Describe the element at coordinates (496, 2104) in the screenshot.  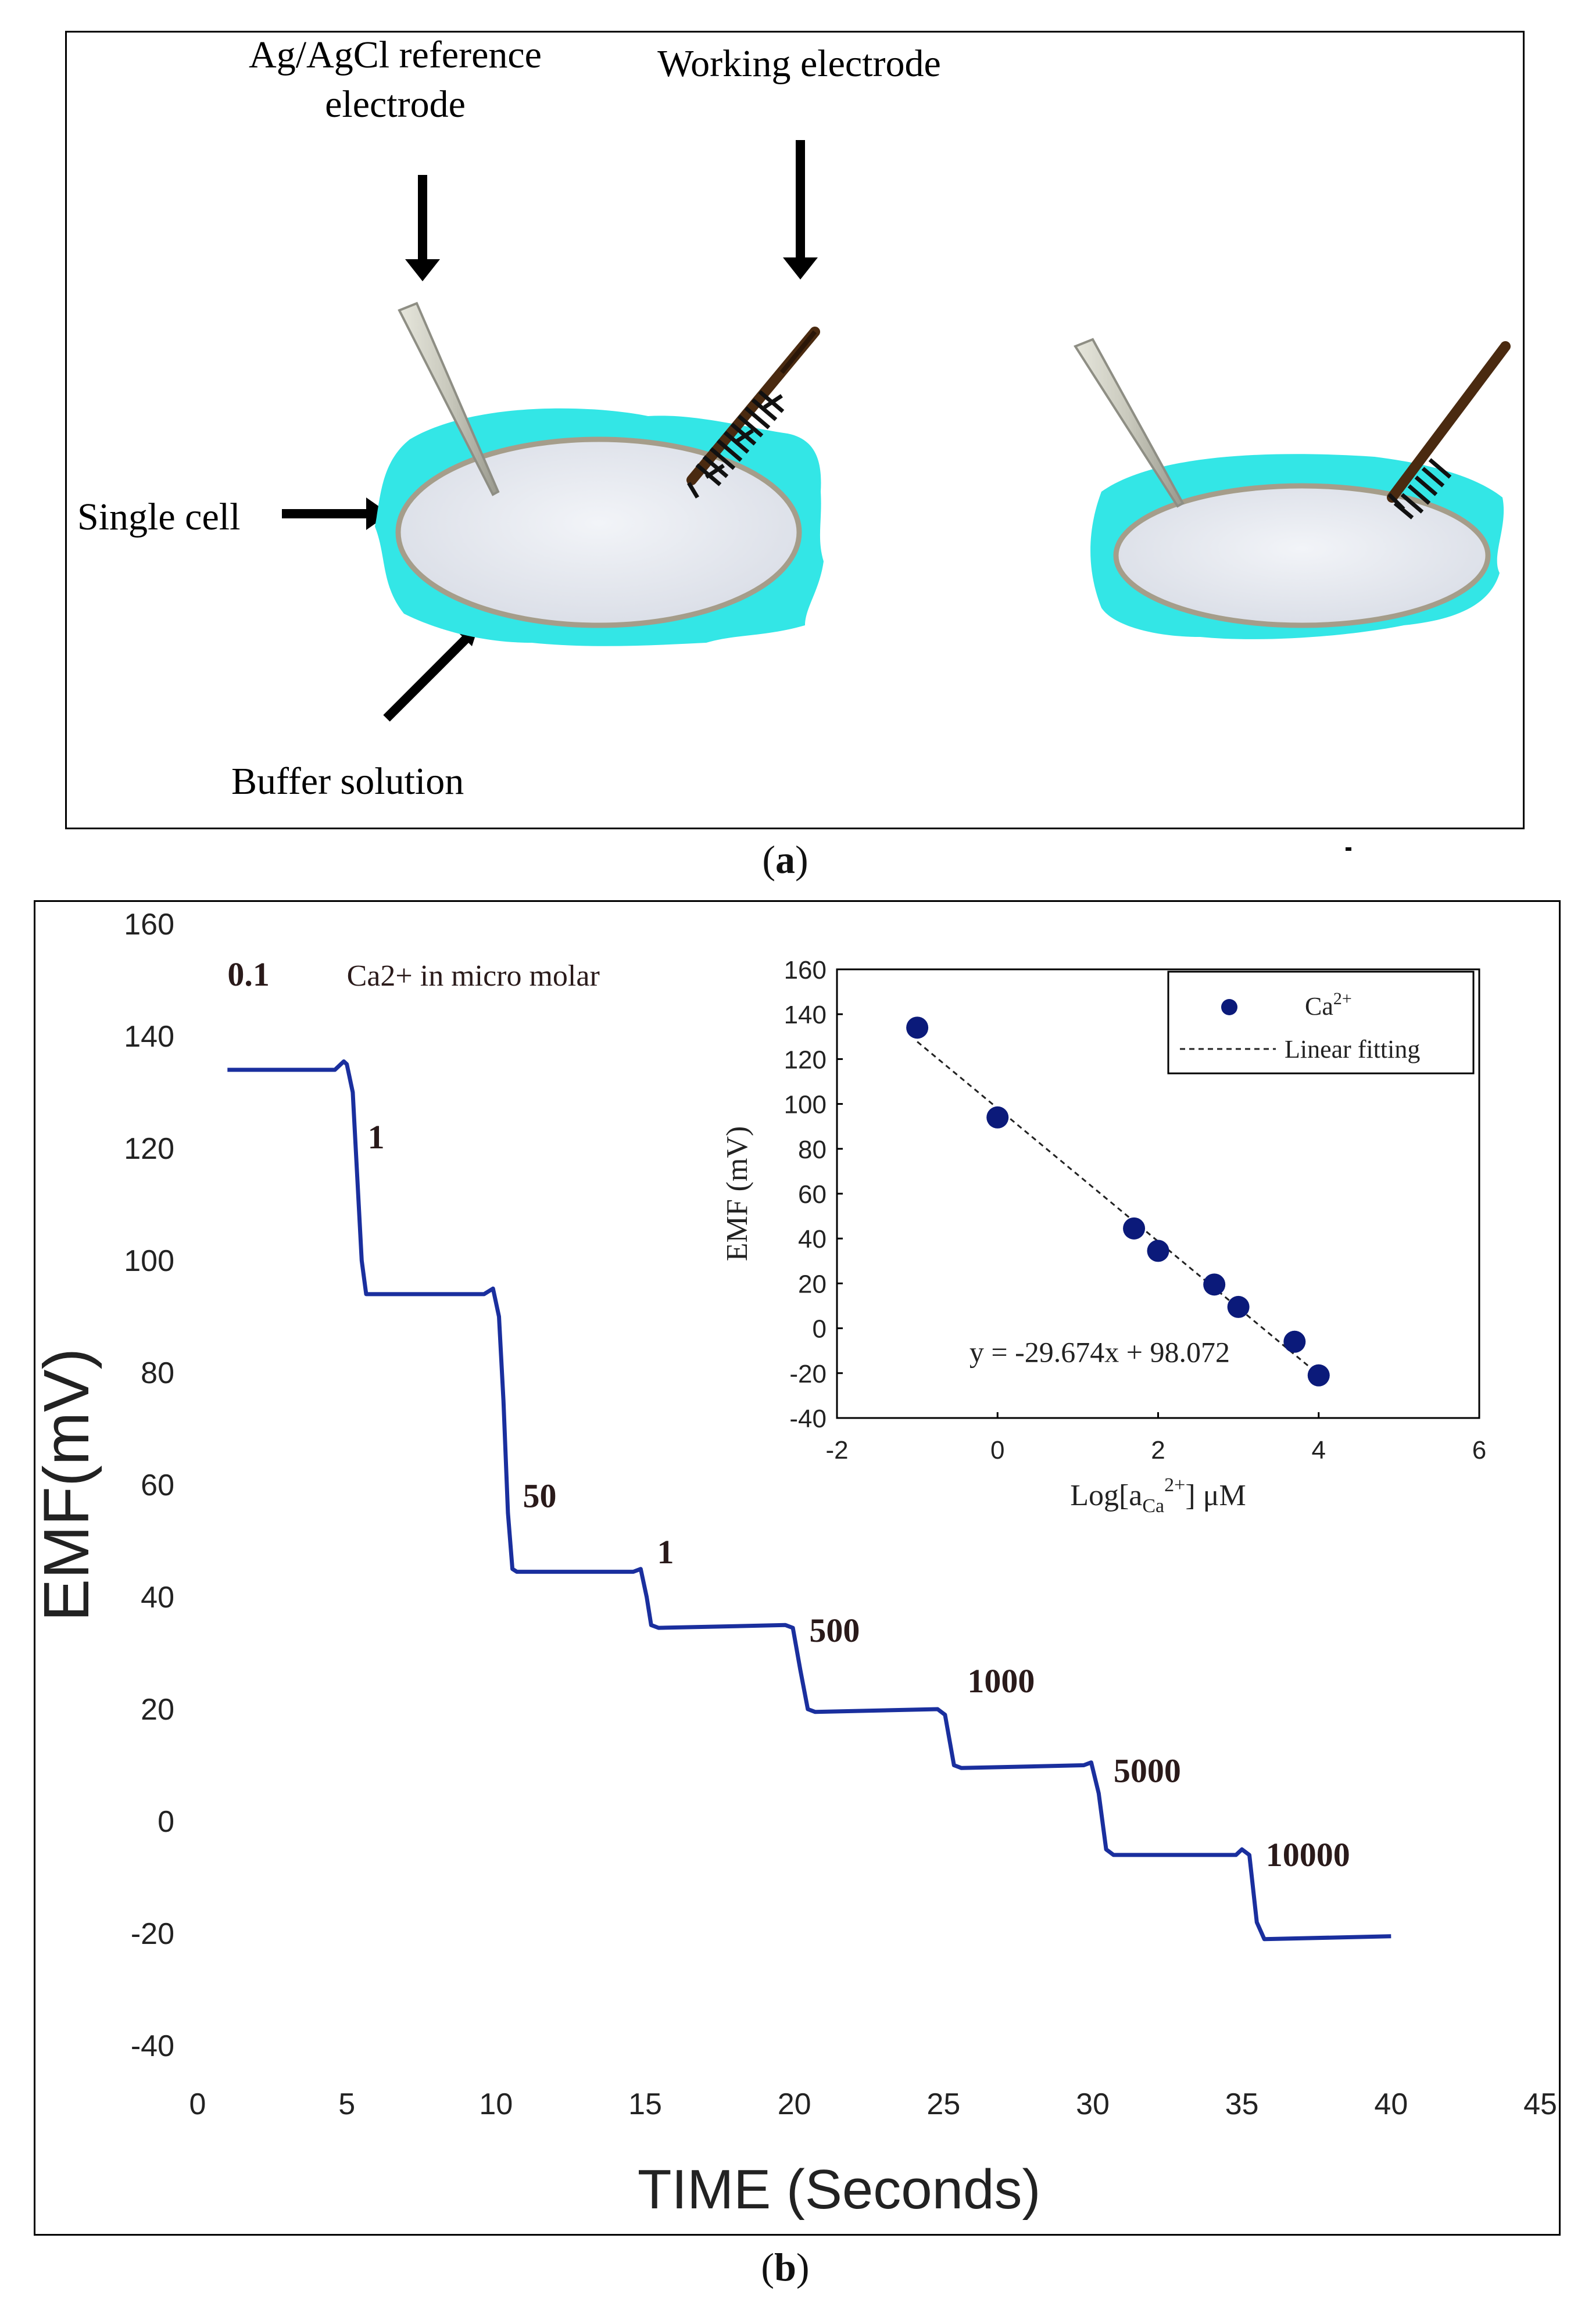
I see `main-x-tick-label: 10` at that location.